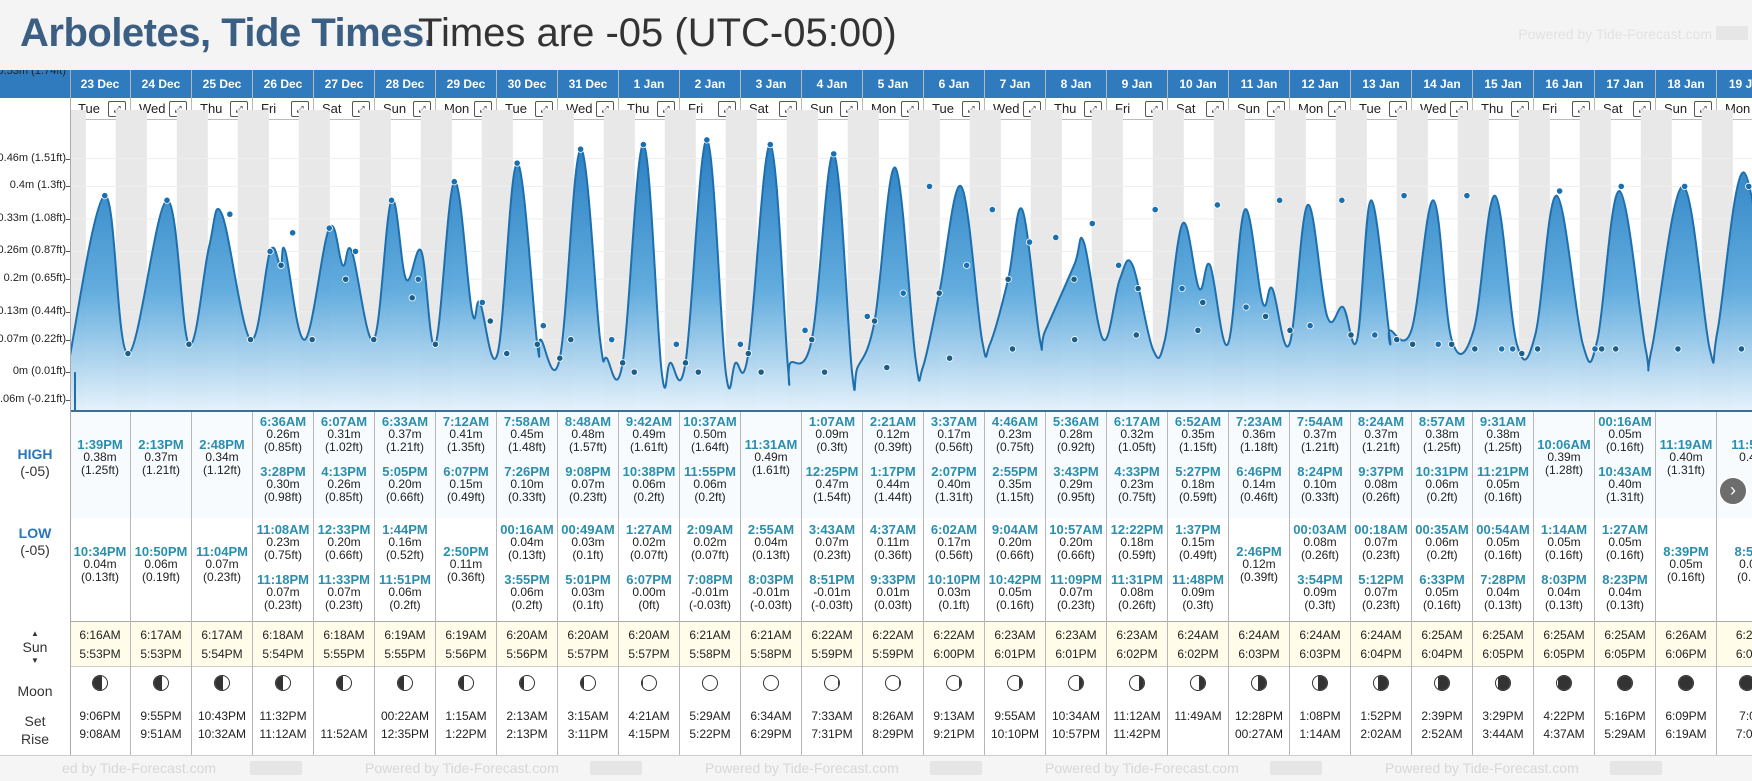  What do you see at coordinates (1503, 734) in the screenshot?
I see `moonrise-time: 3:44AM` at bounding box center [1503, 734].